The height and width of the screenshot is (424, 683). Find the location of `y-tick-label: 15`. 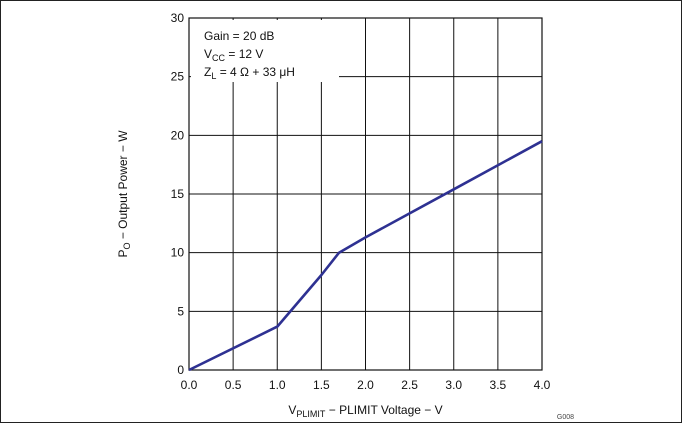

y-tick-label: 15 is located at coordinates (178, 194).